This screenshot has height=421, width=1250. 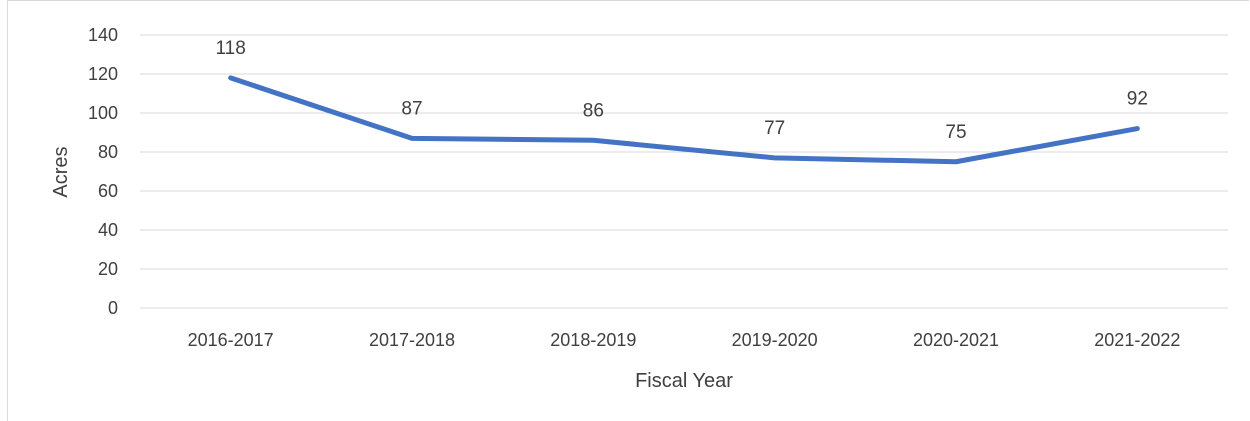 What do you see at coordinates (108, 191) in the screenshot?
I see `y-tick-label: 60` at bounding box center [108, 191].